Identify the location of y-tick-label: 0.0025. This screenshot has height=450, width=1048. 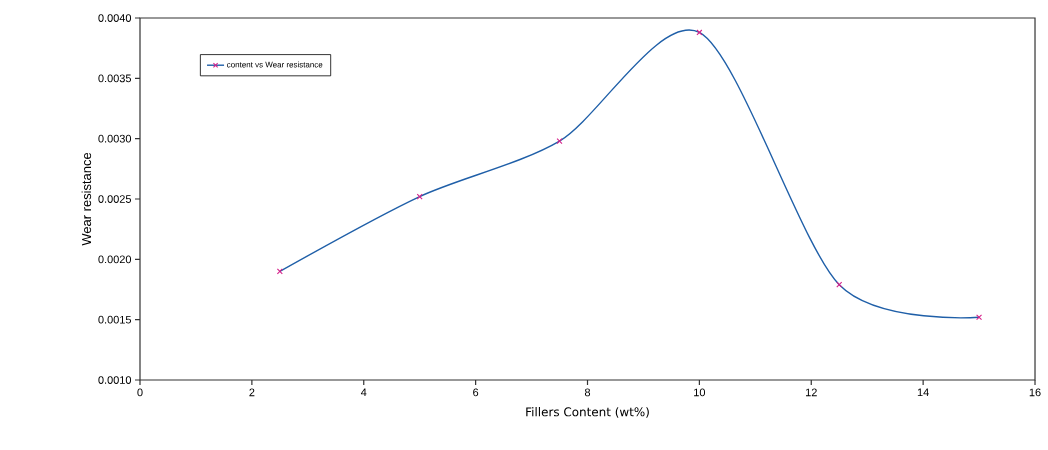
(115, 199).